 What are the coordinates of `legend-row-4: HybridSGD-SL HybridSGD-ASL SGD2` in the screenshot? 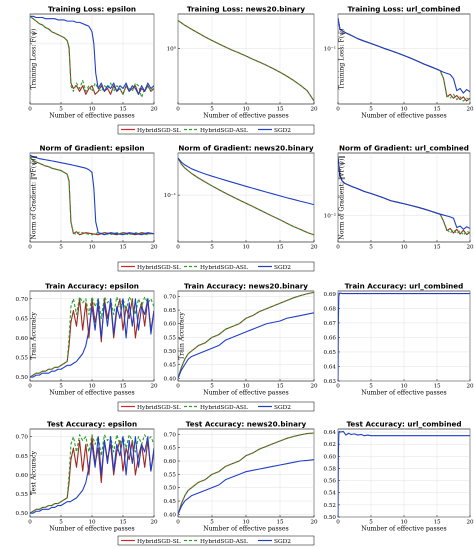 It's located at (216, 540).